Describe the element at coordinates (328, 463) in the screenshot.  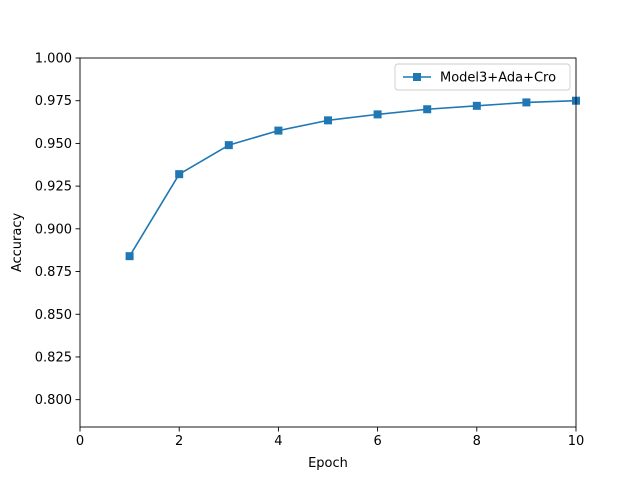
I see `x-axis-label: Epoch` at that location.